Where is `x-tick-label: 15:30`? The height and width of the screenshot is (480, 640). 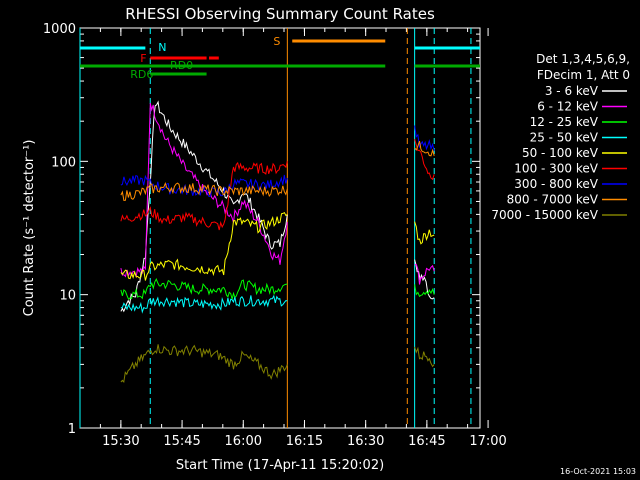 x-tick-label: 15:30 is located at coordinates (120, 441).